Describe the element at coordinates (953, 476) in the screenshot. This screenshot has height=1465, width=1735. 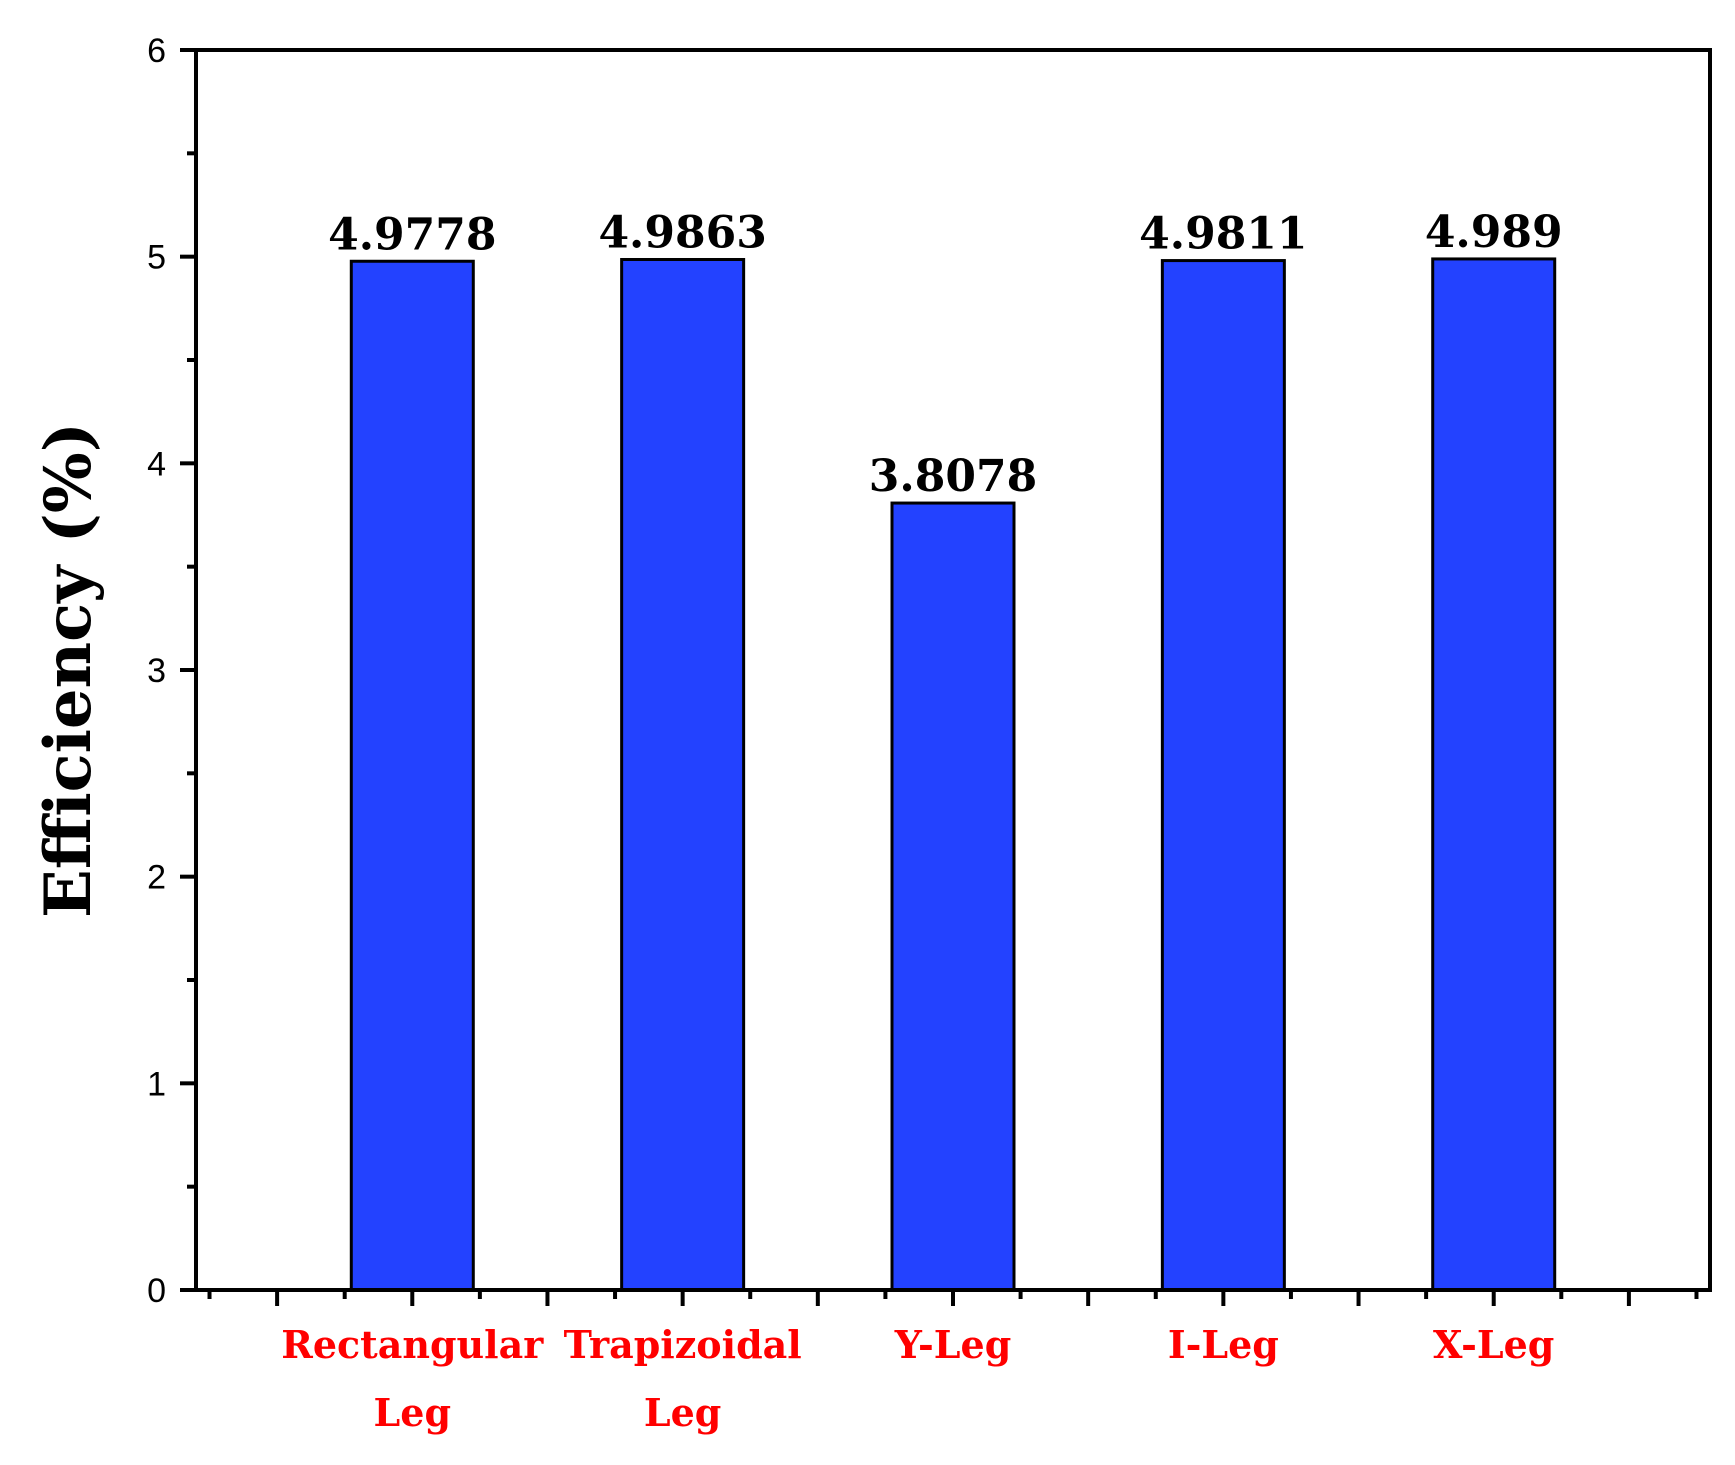
I see `bar-value-label: 3.8078` at that location.